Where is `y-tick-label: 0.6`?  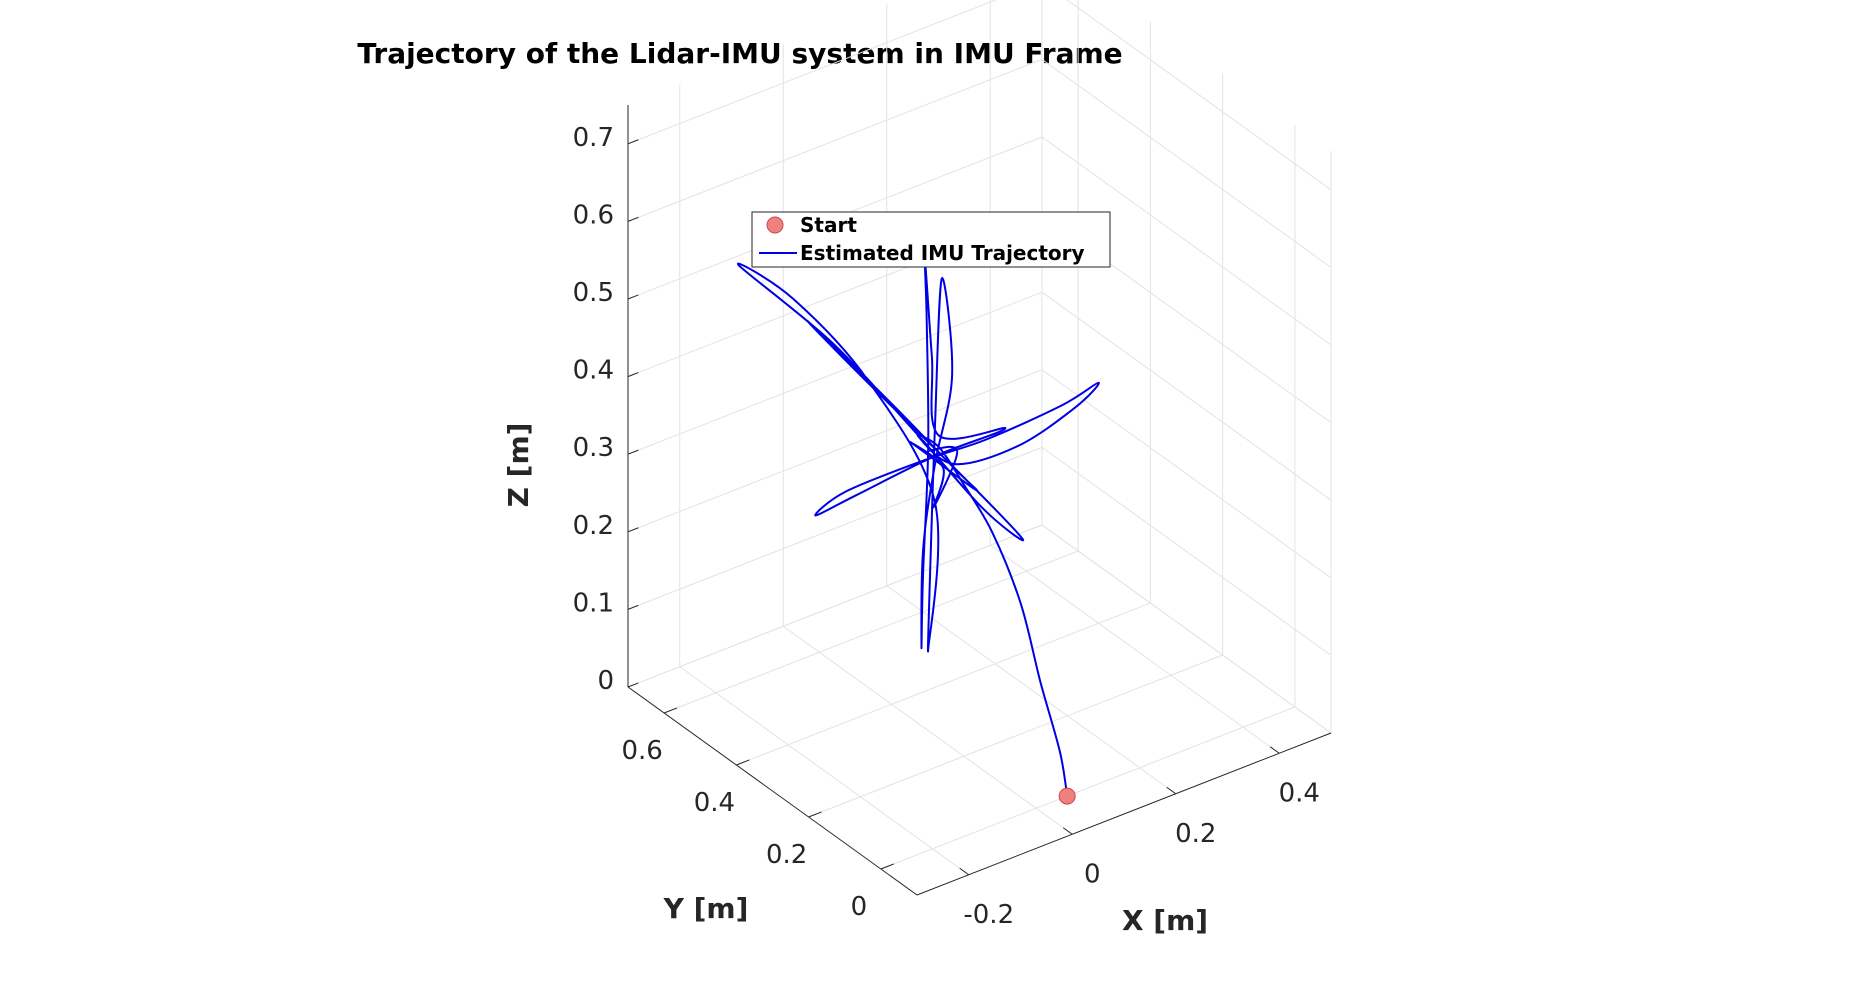
y-tick-label: 0.6 is located at coordinates (641, 751).